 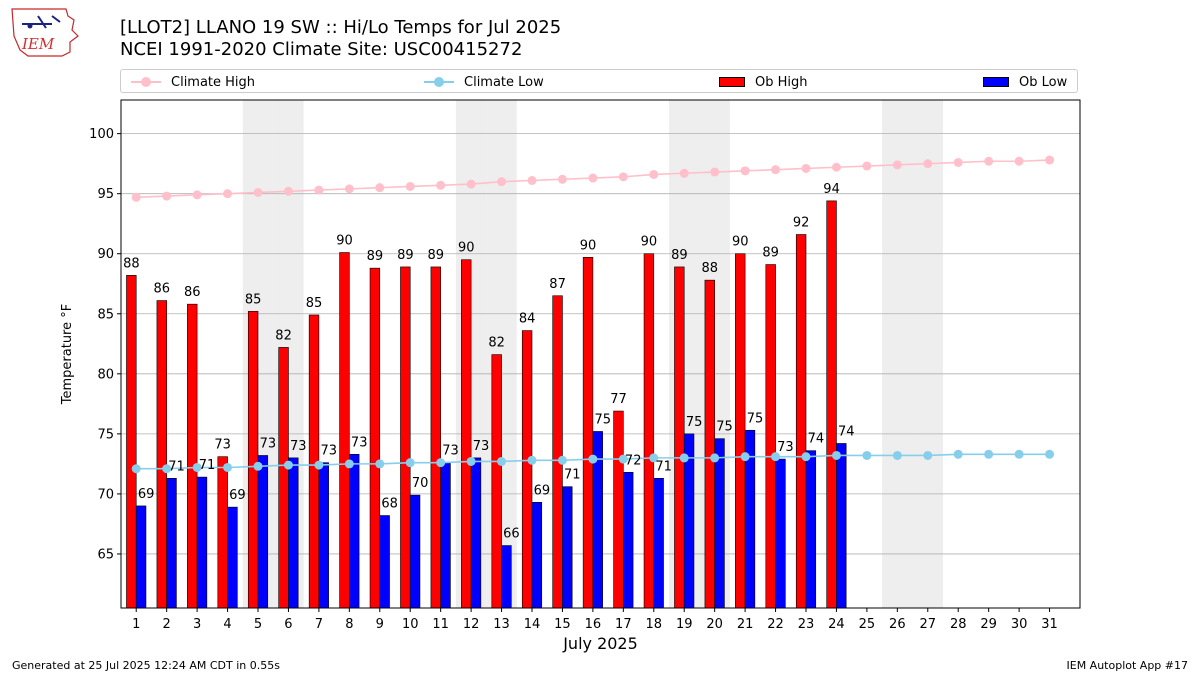 I want to click on legend-climate-low-marker, so click(x=439, y=82).